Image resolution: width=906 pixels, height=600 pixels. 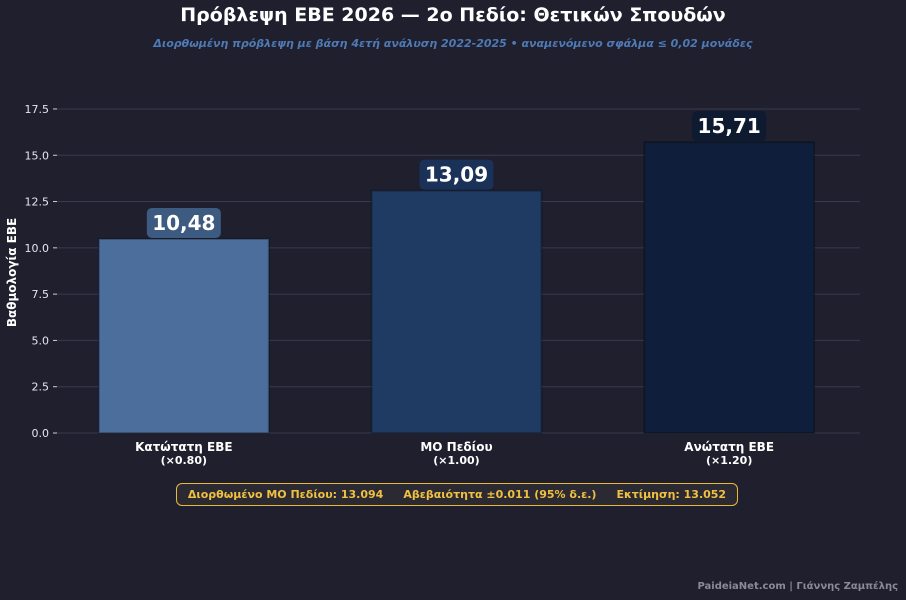 I want to click on value-label: 15,71, so click(x=729, y=126).